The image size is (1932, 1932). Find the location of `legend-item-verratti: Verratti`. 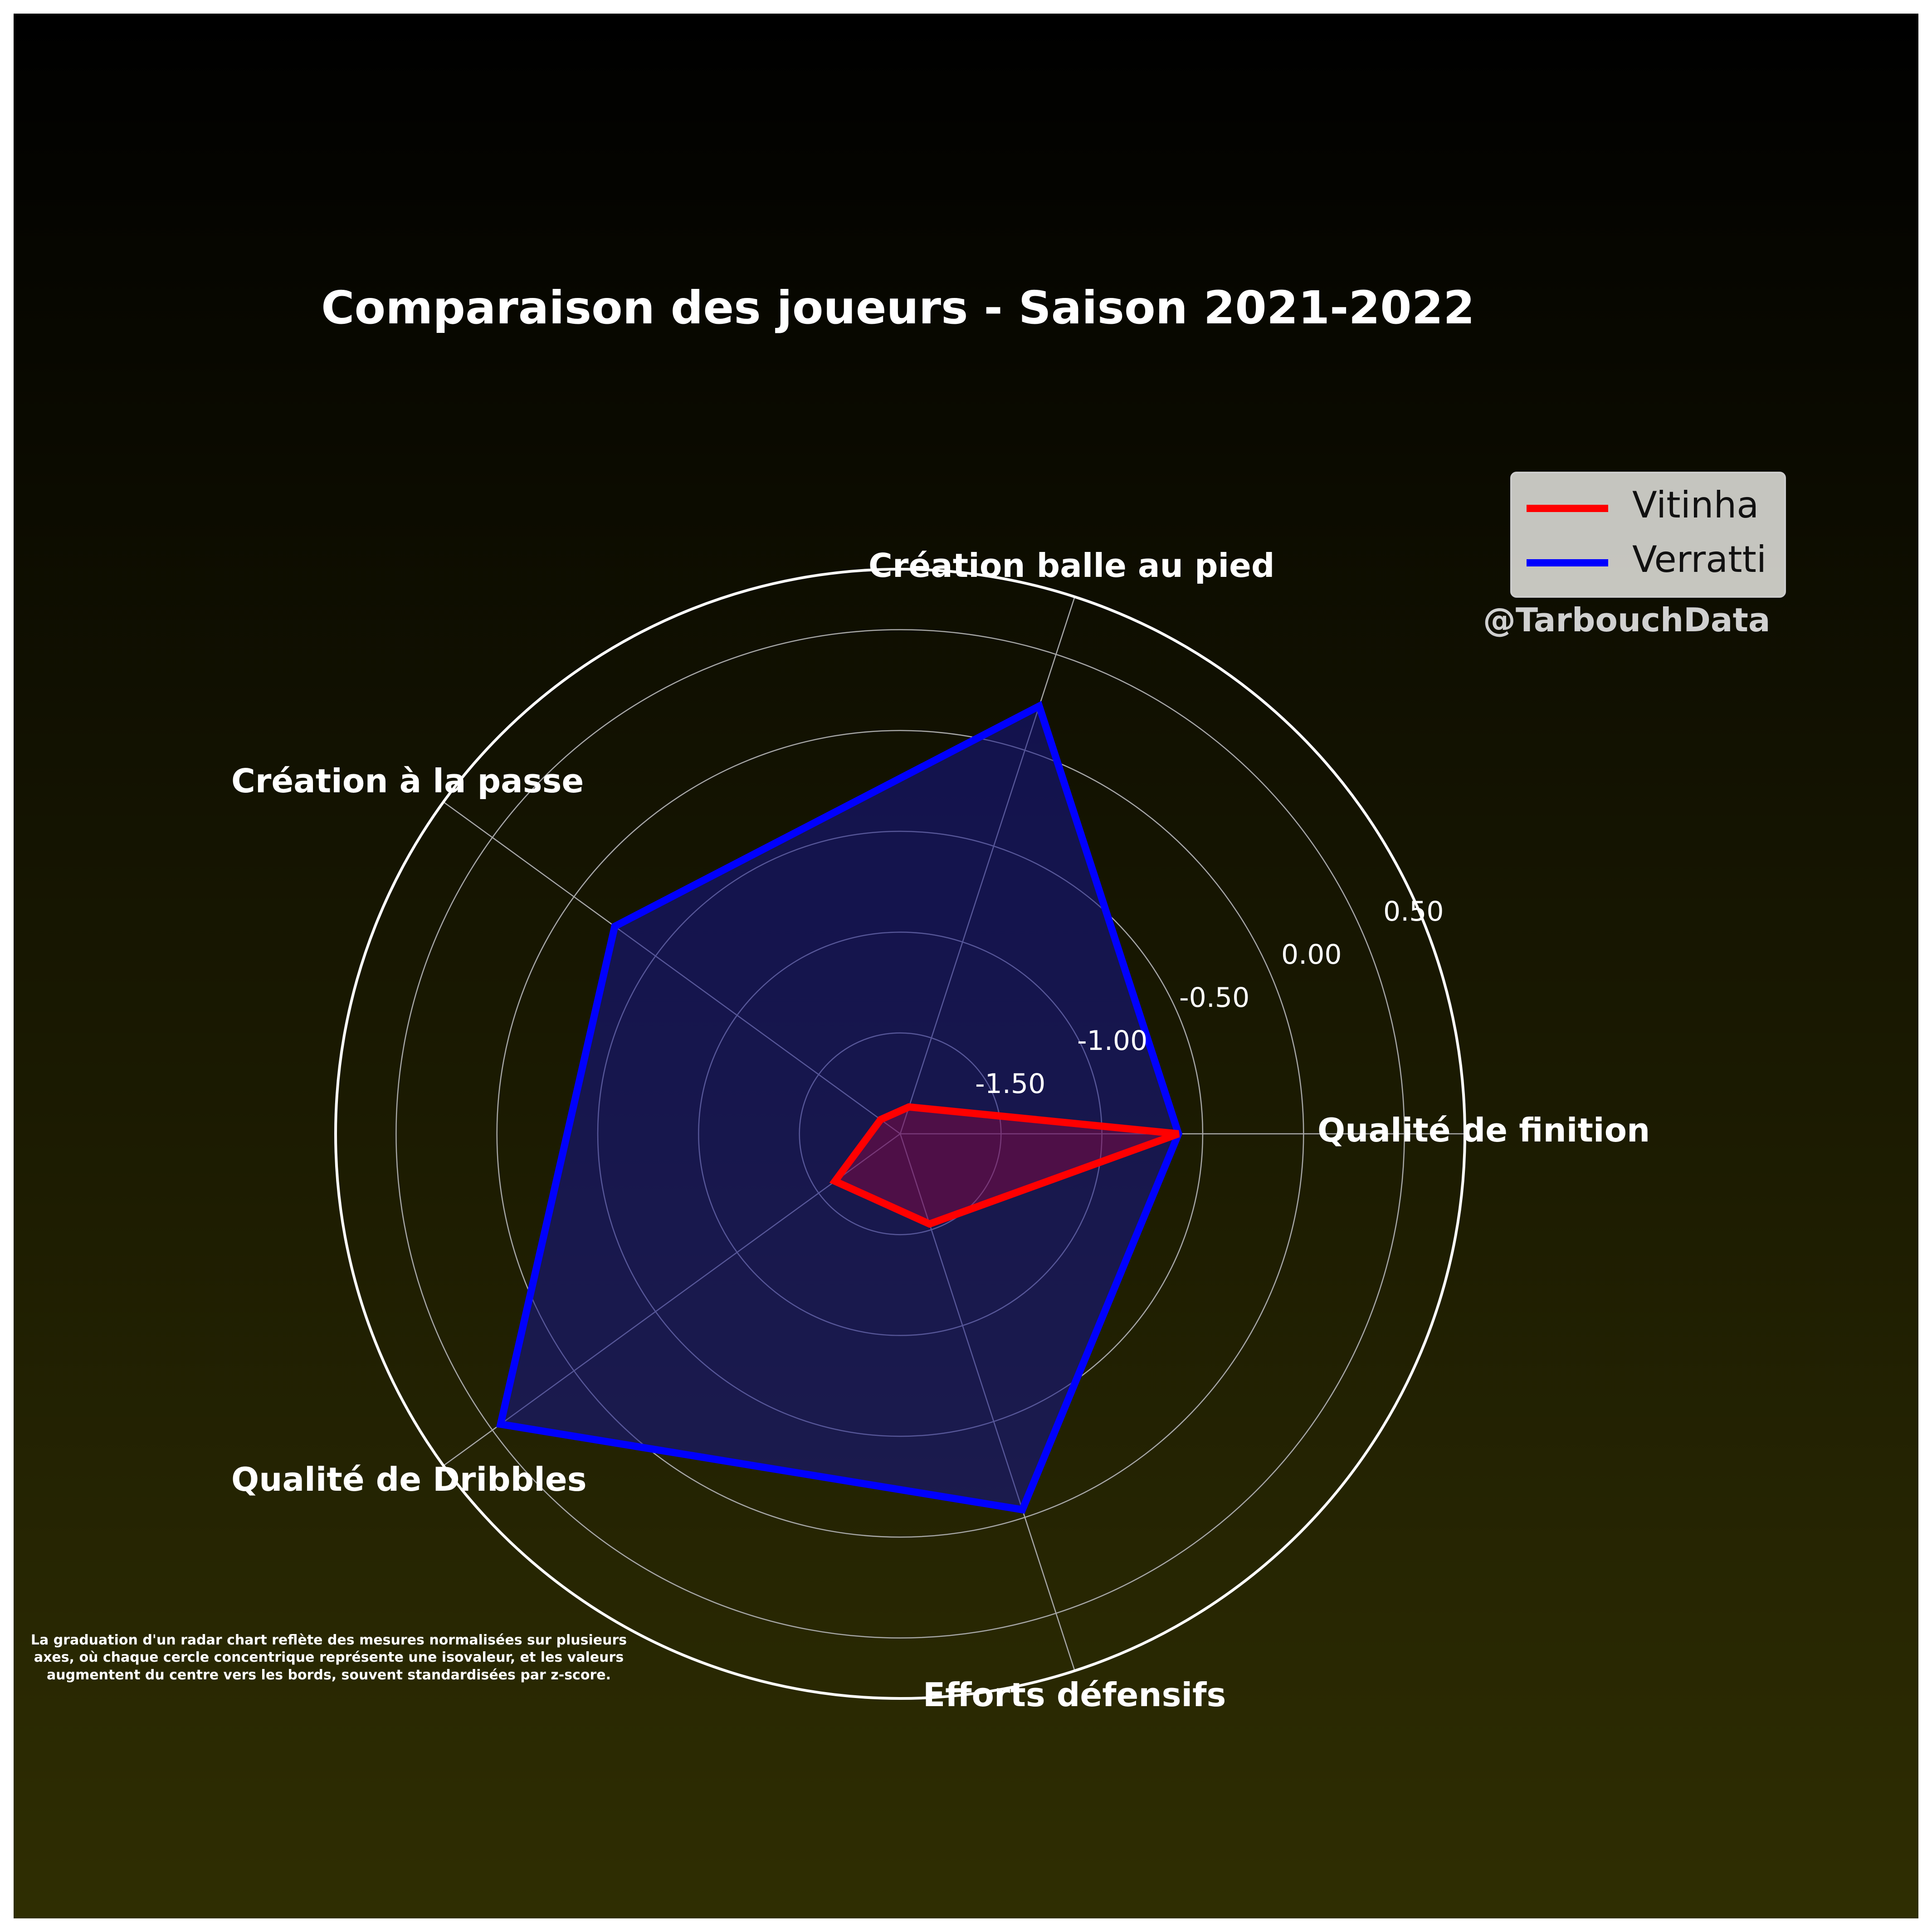

legend-item-verratti: Verratti is located at coordinates (1648, 562).